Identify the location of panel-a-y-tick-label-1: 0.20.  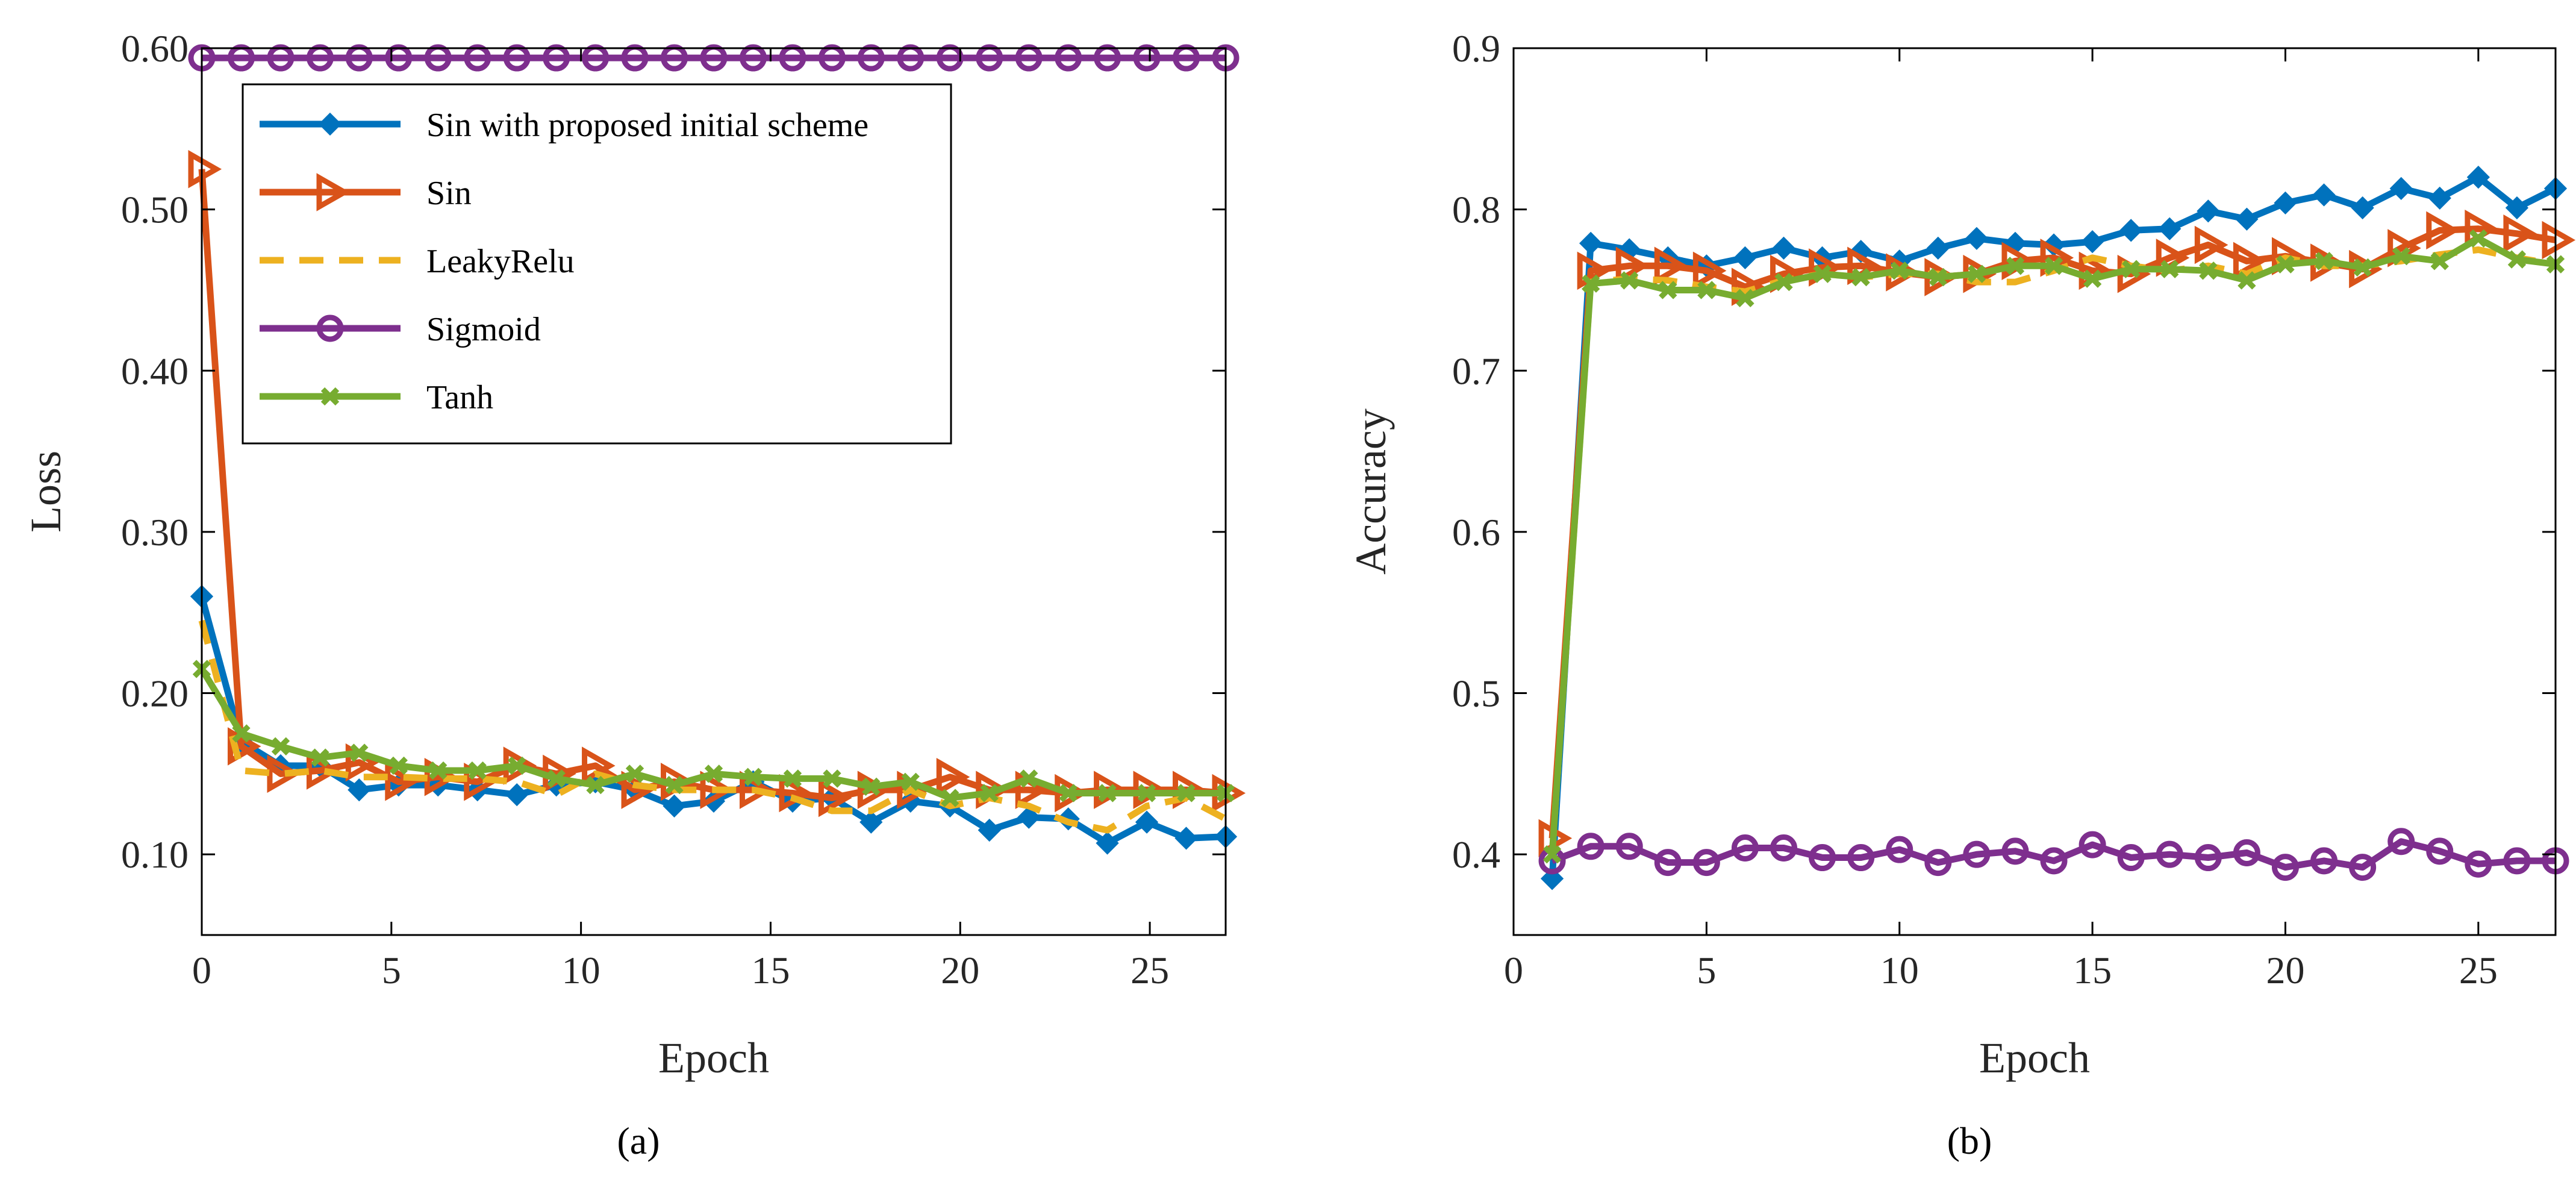
(155, 693).